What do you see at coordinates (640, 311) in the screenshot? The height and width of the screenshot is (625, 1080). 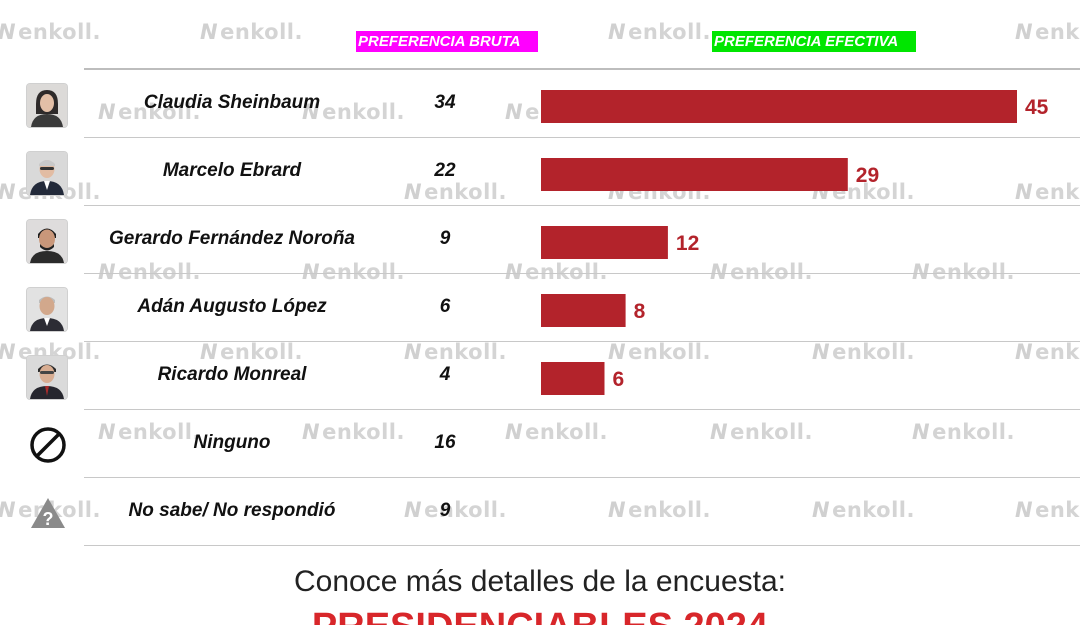 I see `effective-value-label: 8` at bounding box center [640, 311].